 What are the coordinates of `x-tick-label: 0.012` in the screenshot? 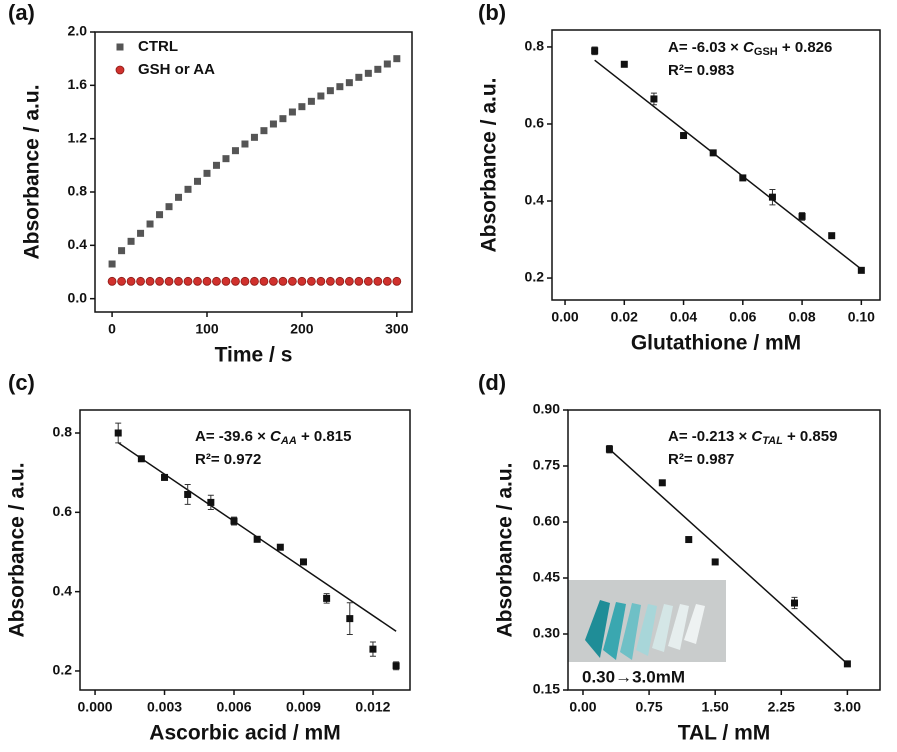 It's located at (372, 707).